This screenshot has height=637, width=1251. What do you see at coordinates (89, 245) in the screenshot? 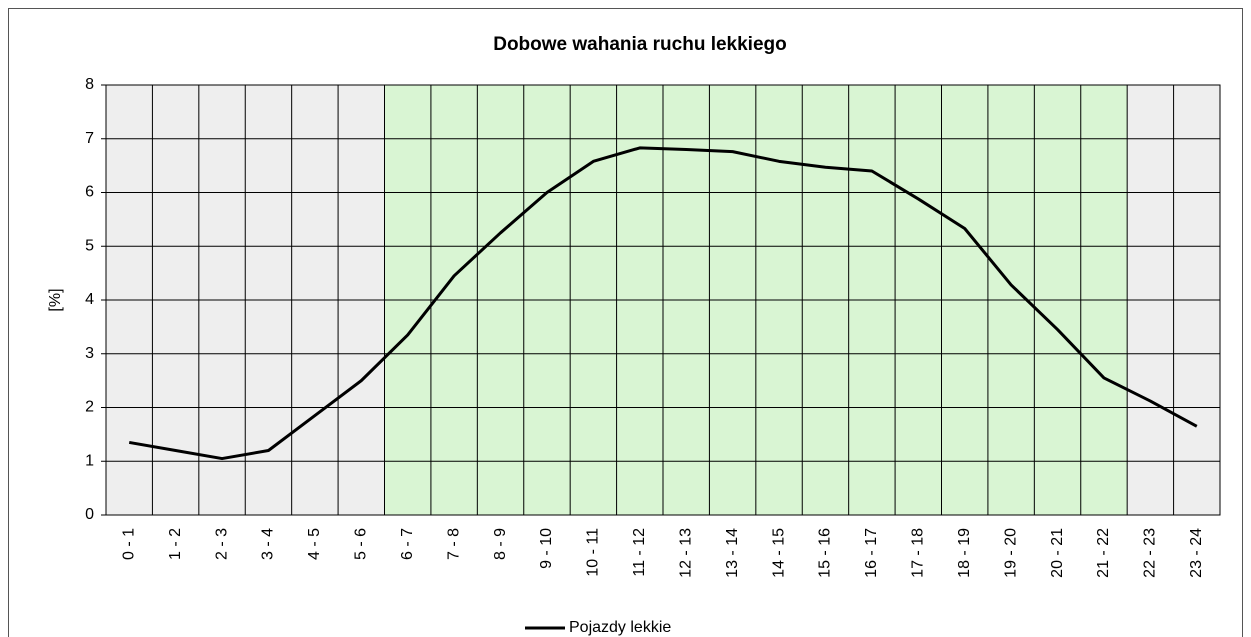
I see `y-tick-label: 5` at bounding box center [89, 245].